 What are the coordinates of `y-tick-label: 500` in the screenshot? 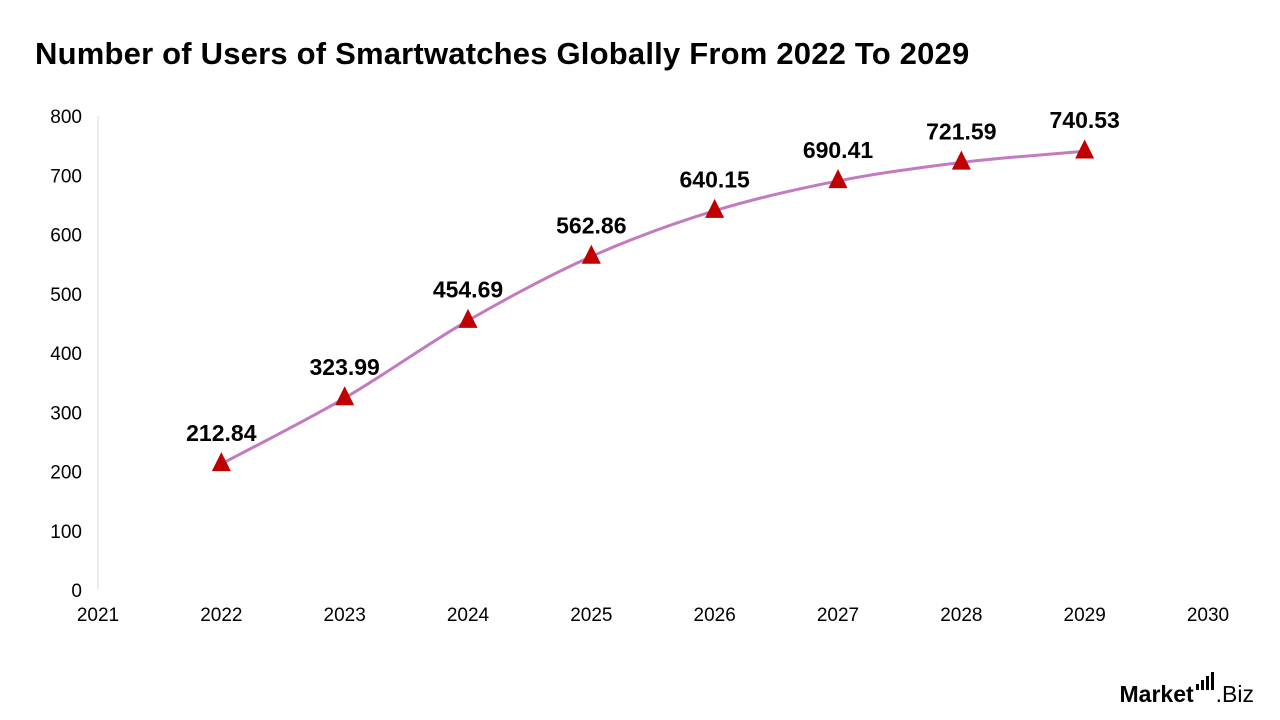 It's located at (66, 295).